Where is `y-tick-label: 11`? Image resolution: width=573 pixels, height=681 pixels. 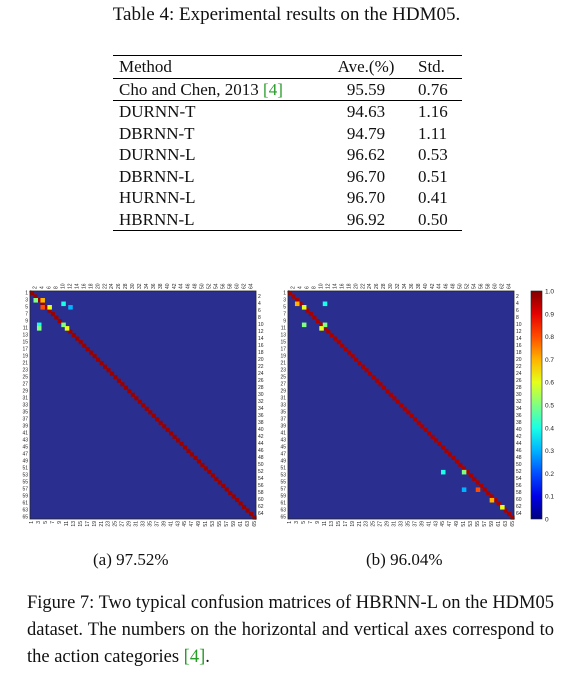 y-tick-label: 11 is located at coordinates (283, 328).